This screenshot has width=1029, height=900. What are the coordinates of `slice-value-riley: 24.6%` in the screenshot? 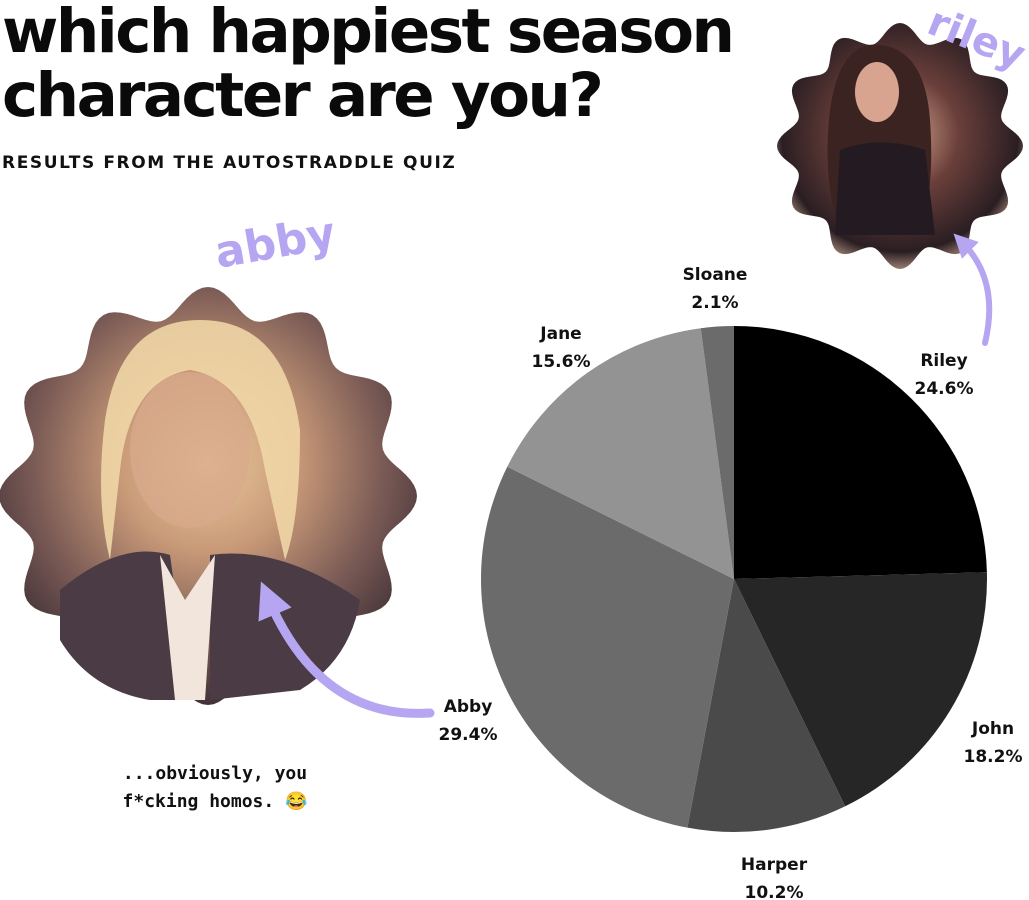 It's located at (944, 389).